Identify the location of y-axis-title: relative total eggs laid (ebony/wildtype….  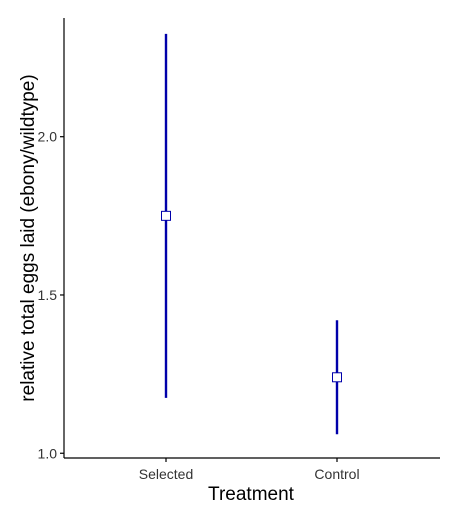
(28, 237).